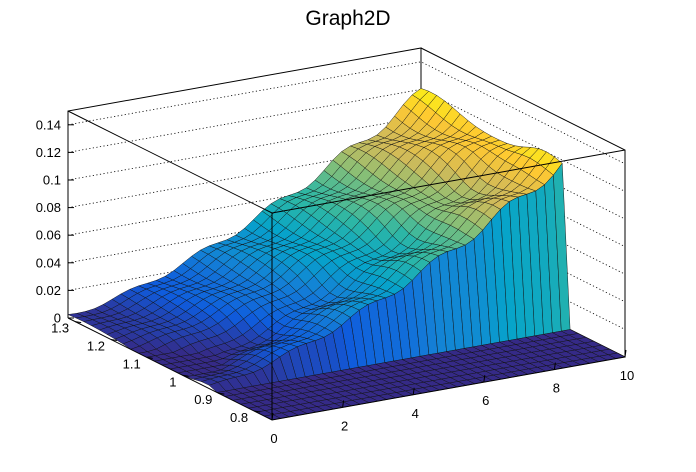  I want to click on y-tick-label: 0.9, so click(203, 399).